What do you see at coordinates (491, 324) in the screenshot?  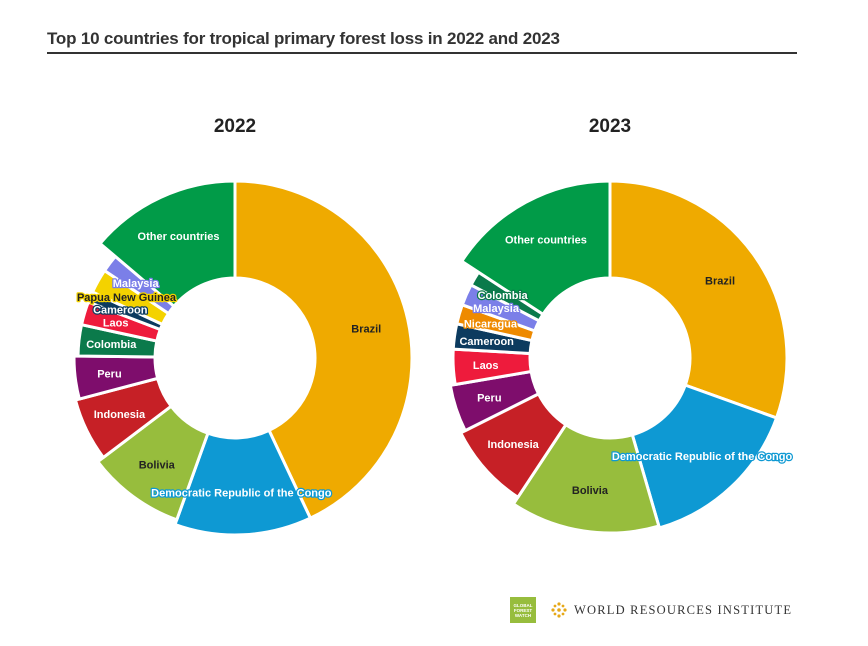 I see `slice-label-nicaragua: Nicaragua` at bounding box center [491, 324].